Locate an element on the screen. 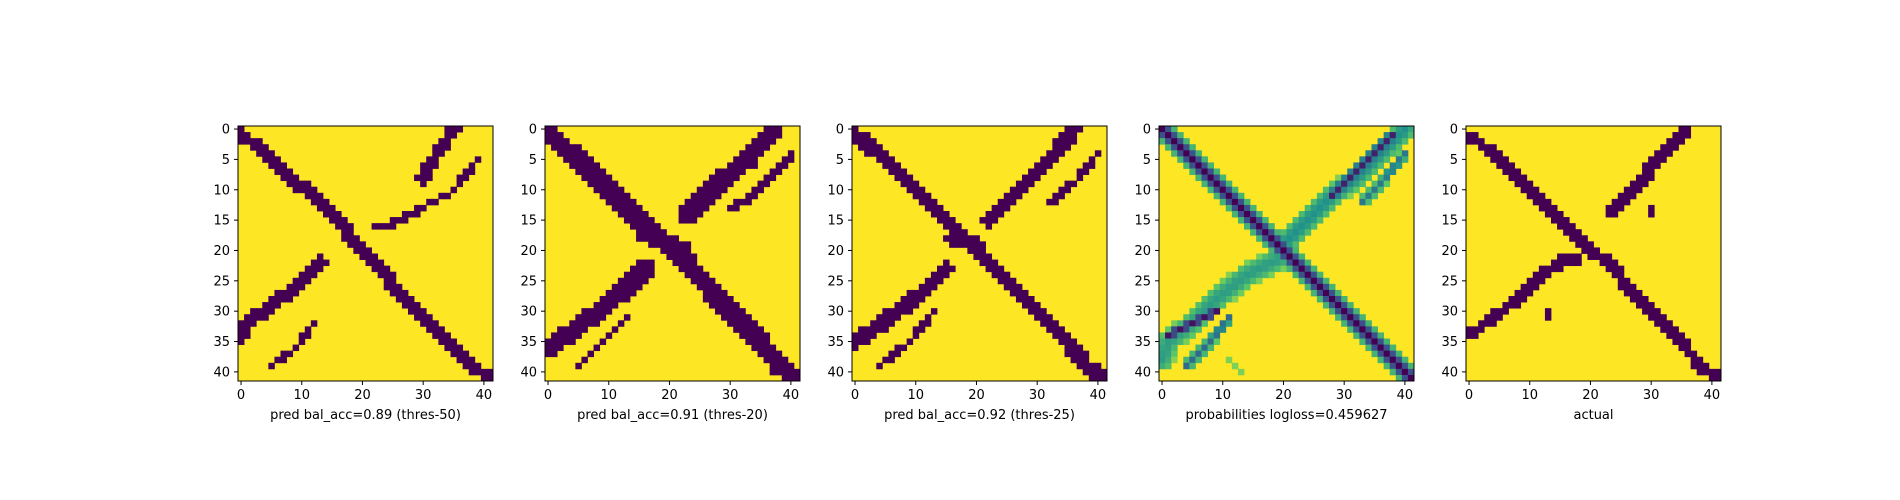 The width and height of the screenshot is (1900, 500). y-tick-label: 30 is located at coordinates (528, 312).